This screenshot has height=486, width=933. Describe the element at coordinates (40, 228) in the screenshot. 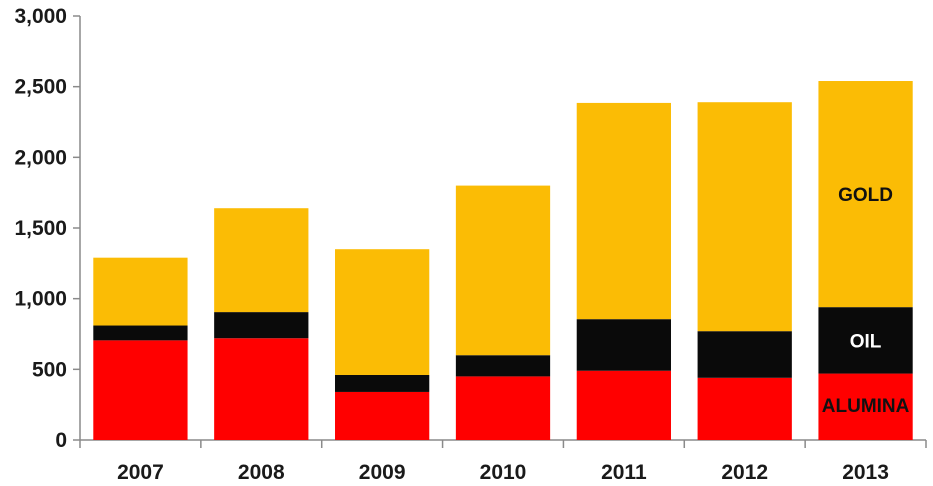

I see `y-tick-label: 1,500` at that location.